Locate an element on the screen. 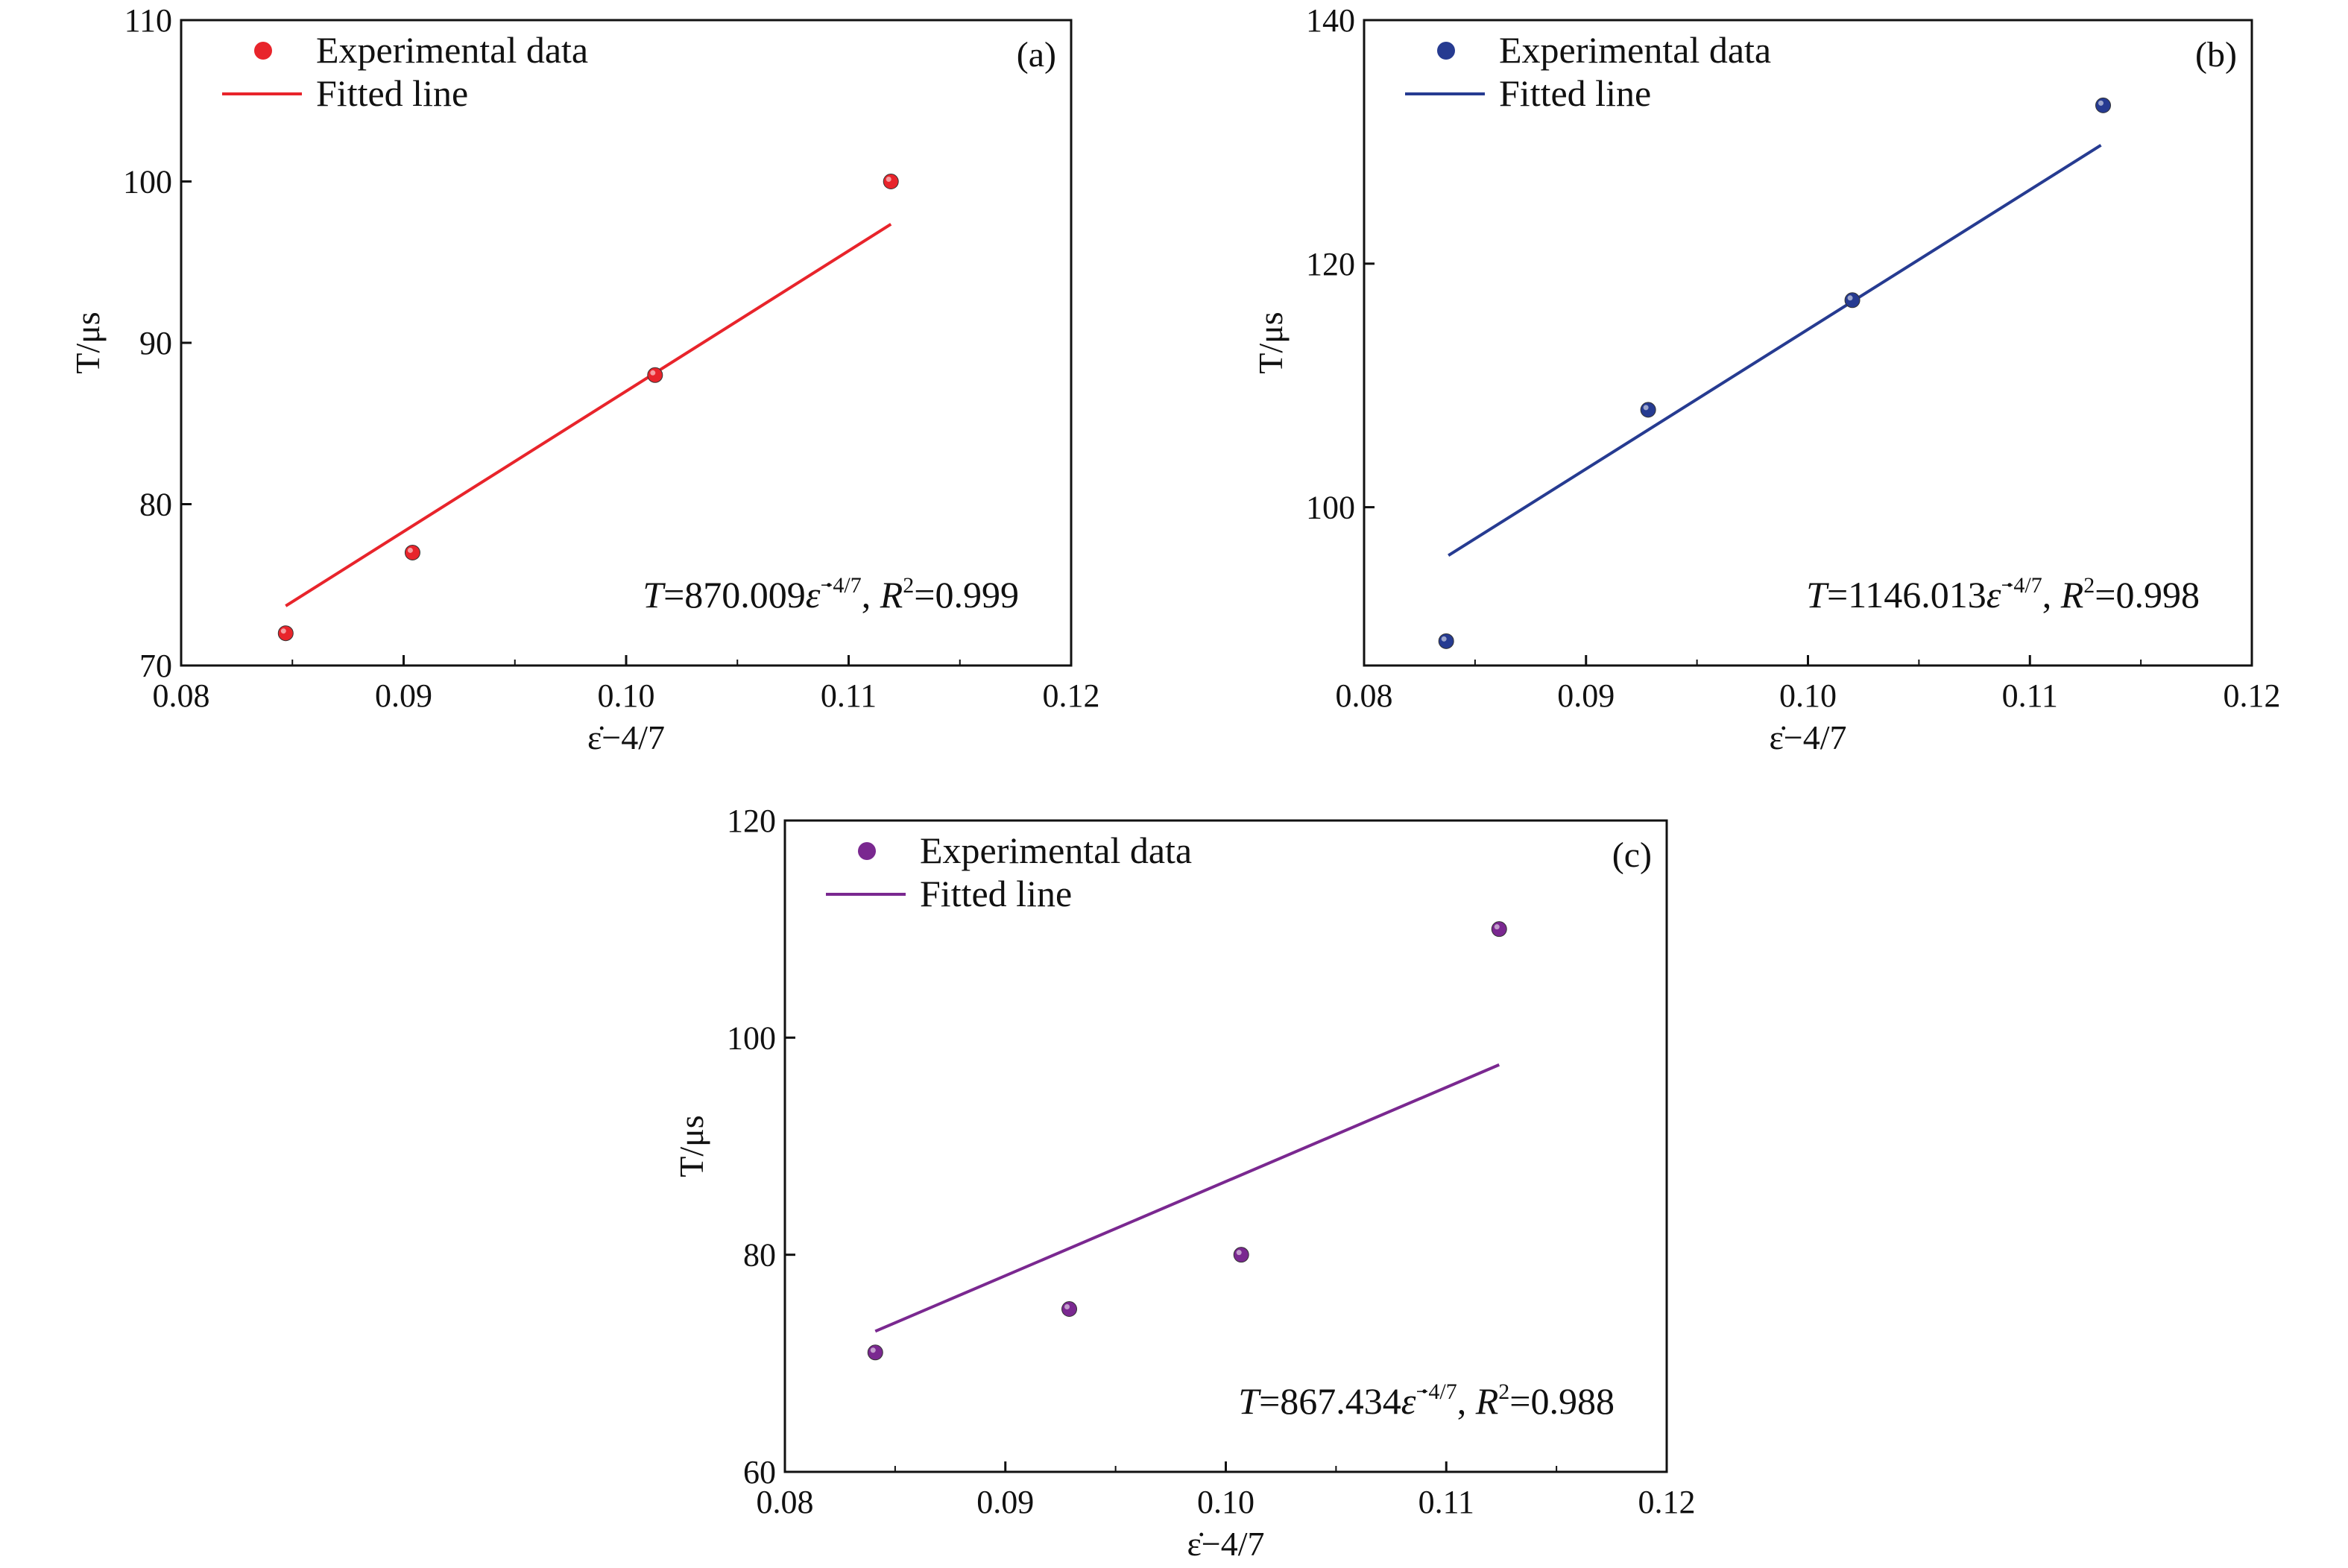  y-tick-label: 60 is located at coordinates (759, 1472).